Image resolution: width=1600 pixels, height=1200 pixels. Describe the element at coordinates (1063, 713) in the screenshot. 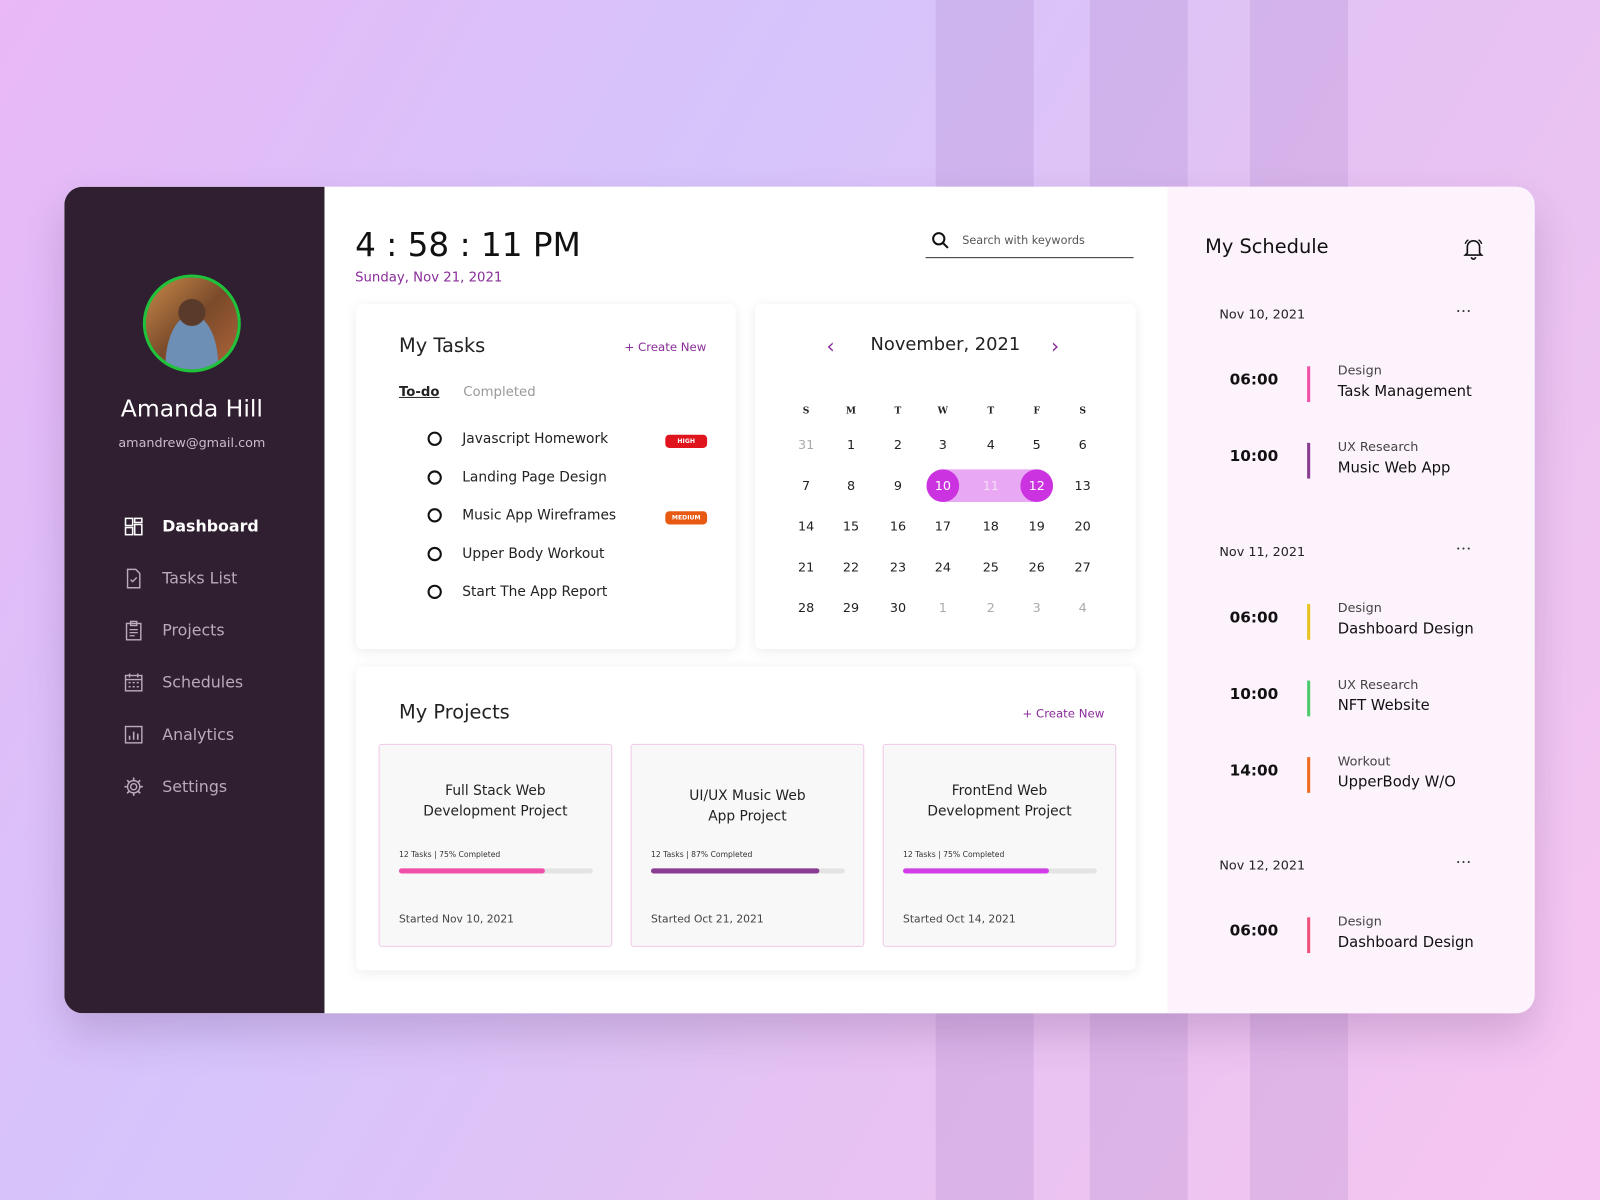

I see `create-project-button: + Create New` at that location.